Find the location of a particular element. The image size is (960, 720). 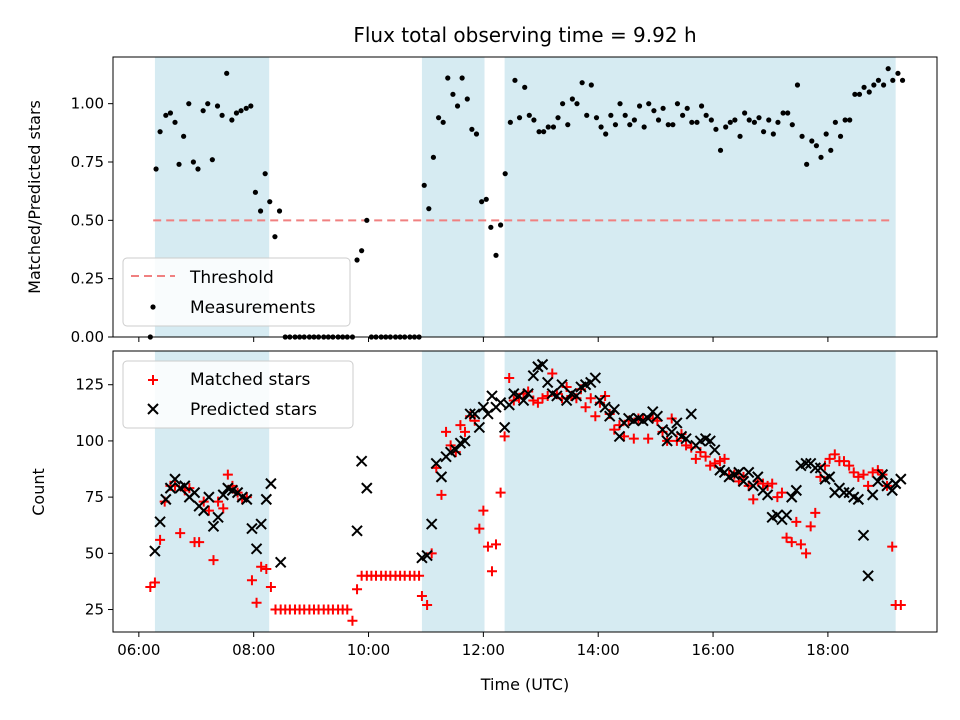

x-tick-label: 18:00 is located at coordinates (827, 650).